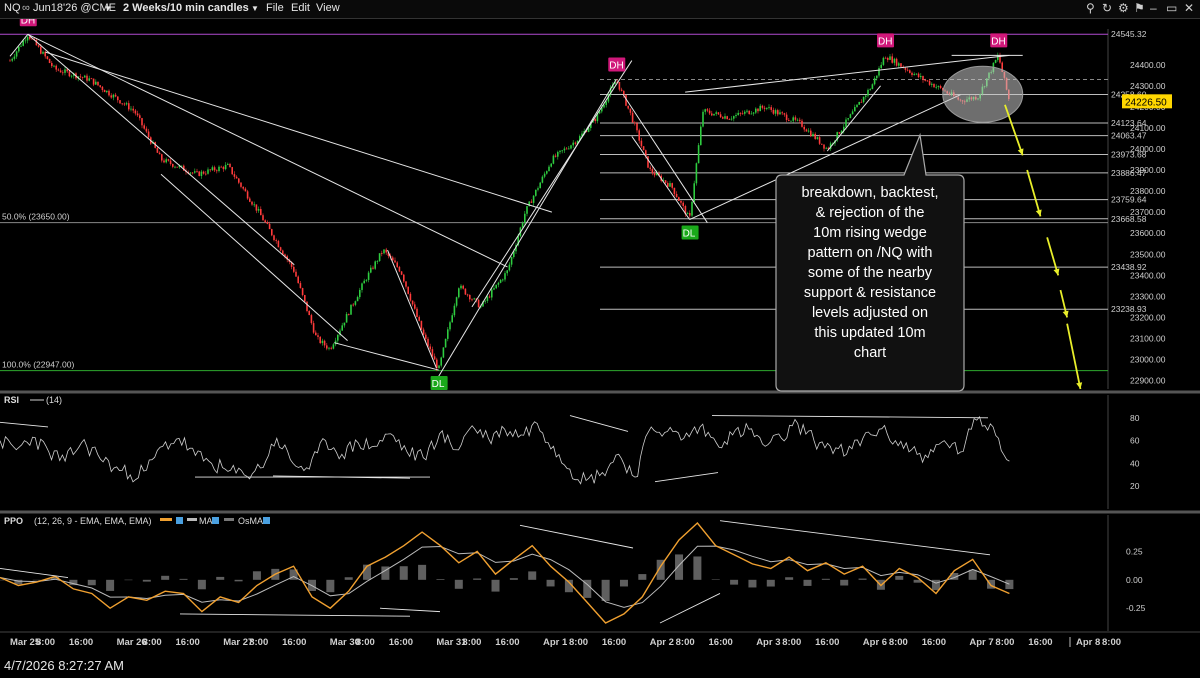  Describe the element at coordinates (1148, 296) in the screenshot. I see `price-tick-label: 23300.00` at that location.